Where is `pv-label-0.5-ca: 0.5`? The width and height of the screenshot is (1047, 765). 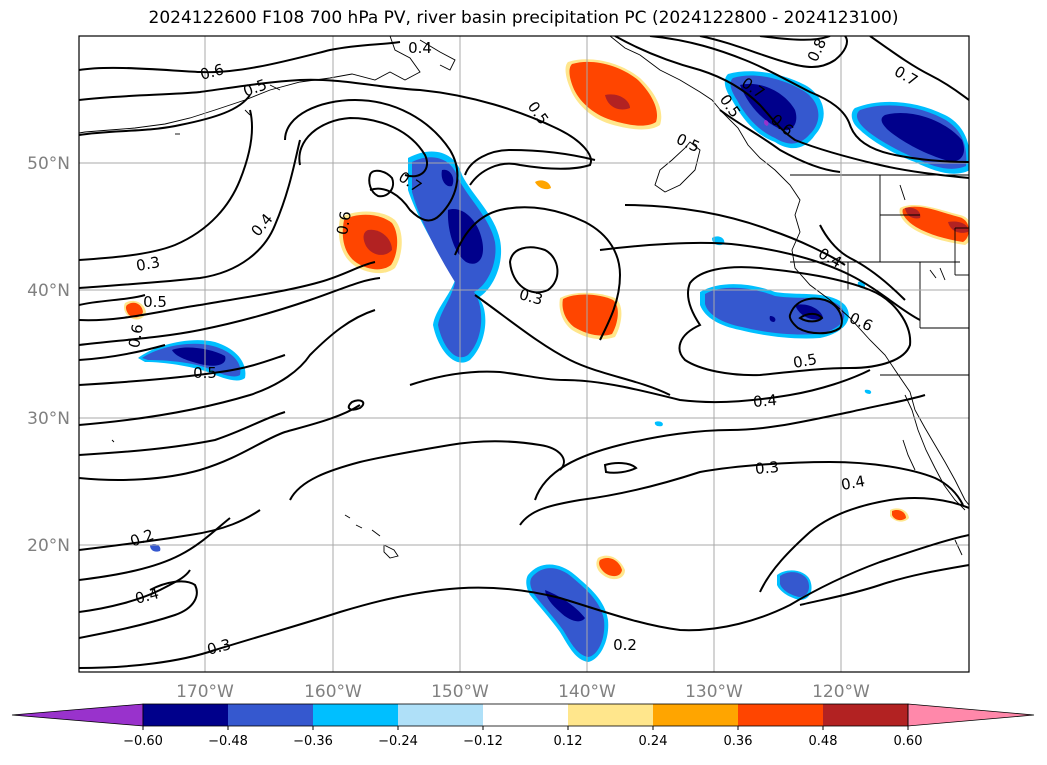 pv-label-0.5-ca: 0.5 is located at coordinates (805, 361).